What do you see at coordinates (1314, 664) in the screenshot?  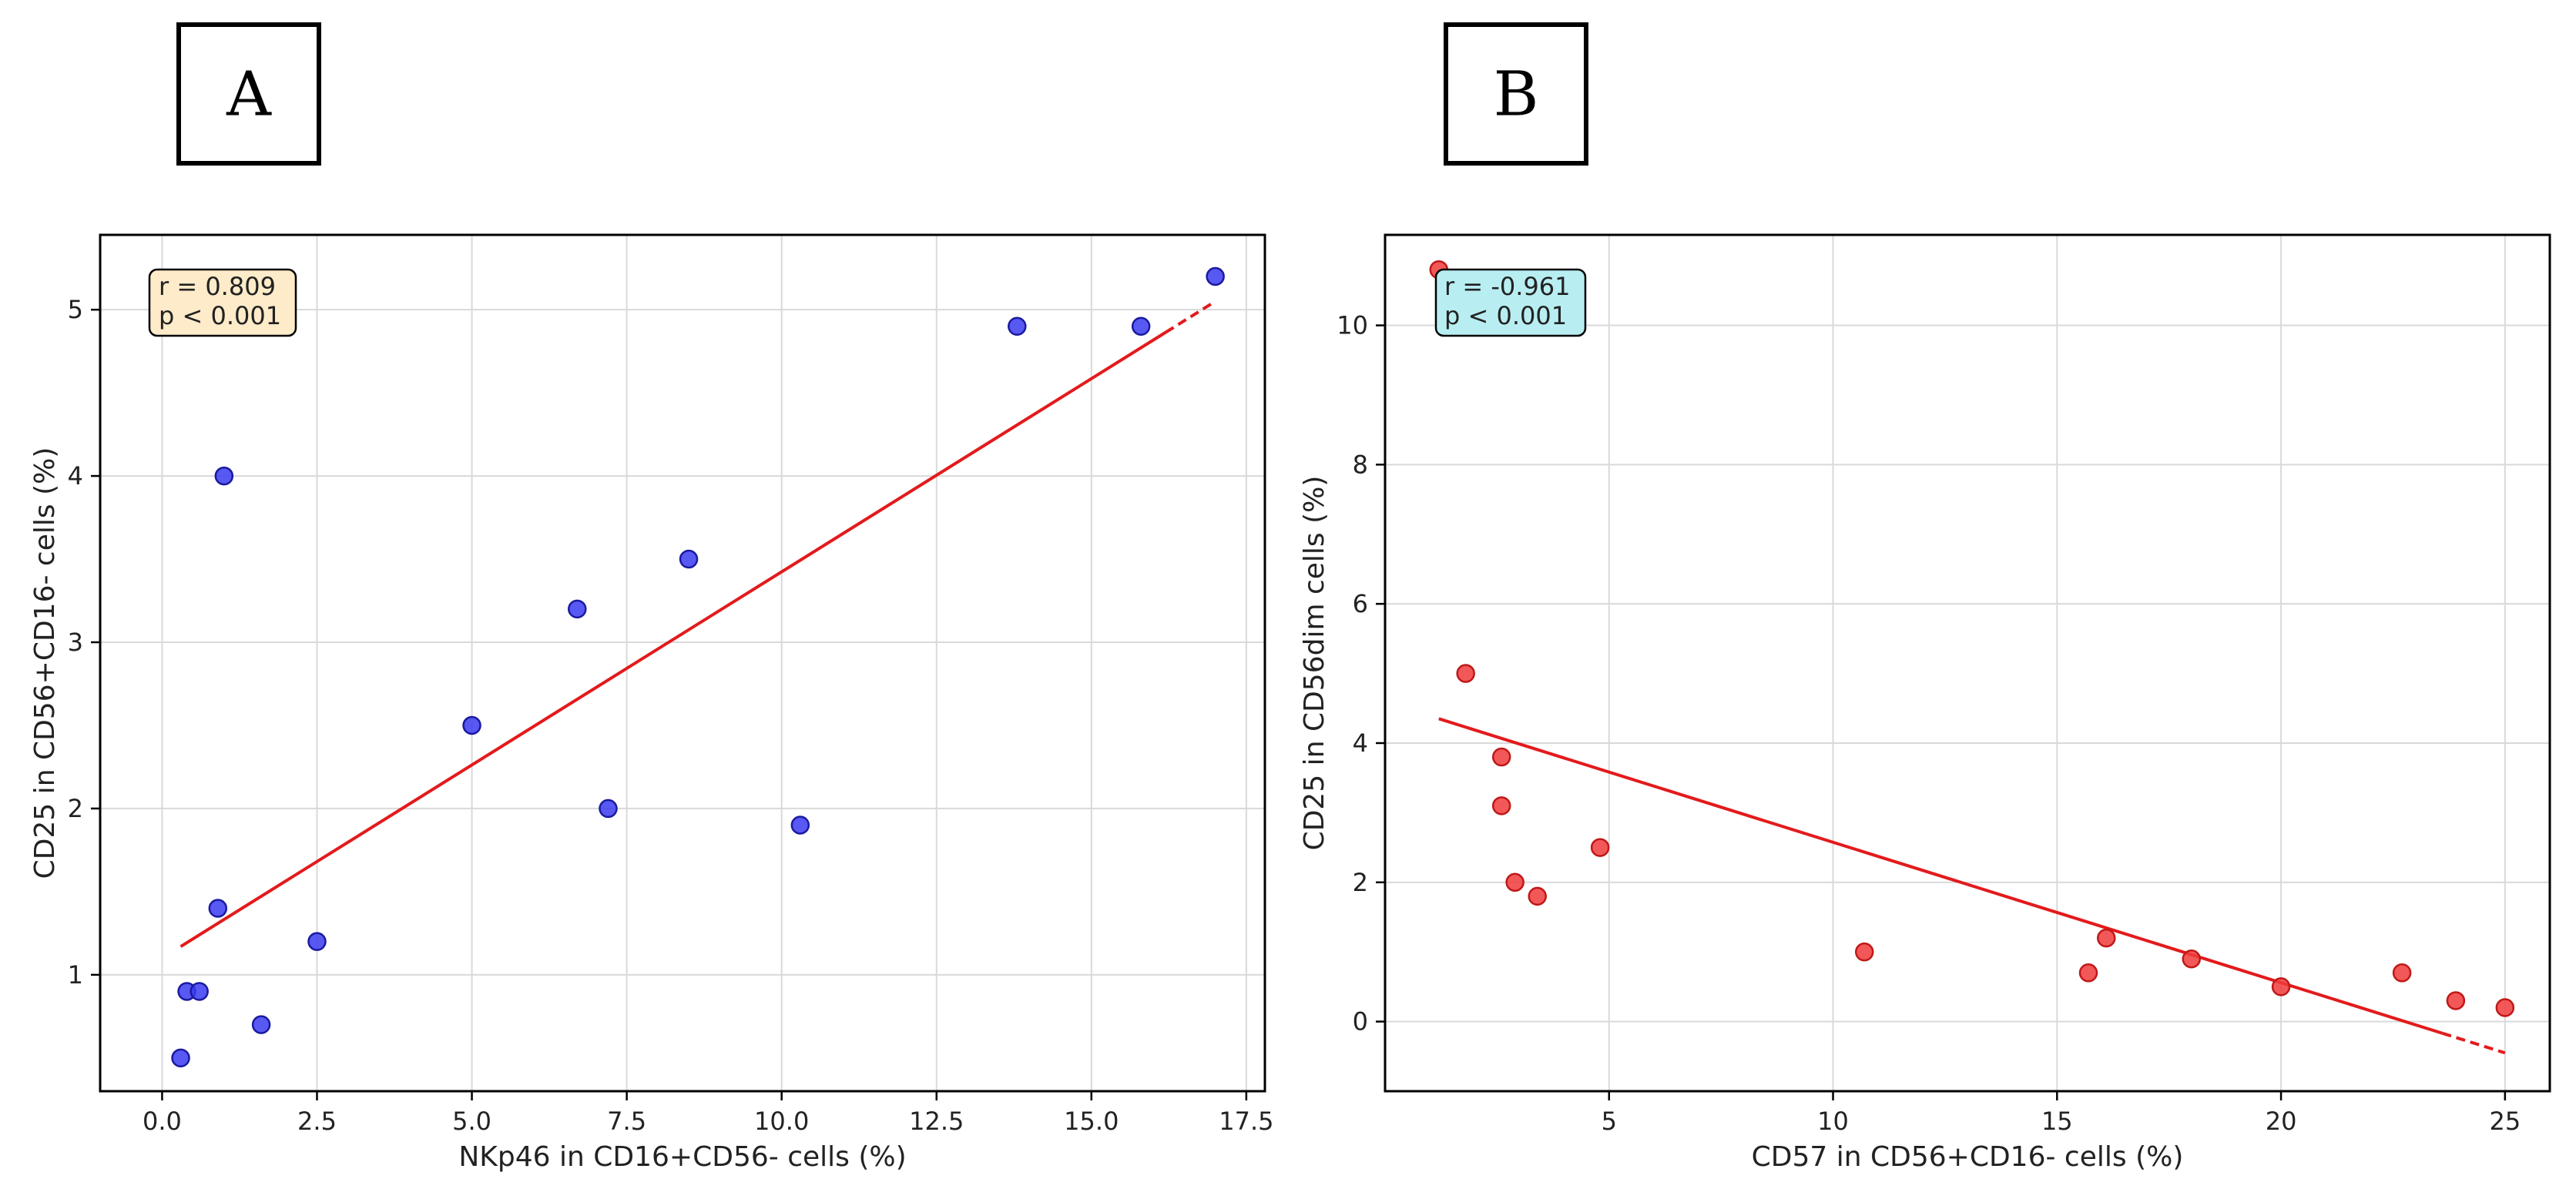 I see `panel-b-ylabel: CD25 in CD56dim cells (%)` at bounding box center [1314, 664].